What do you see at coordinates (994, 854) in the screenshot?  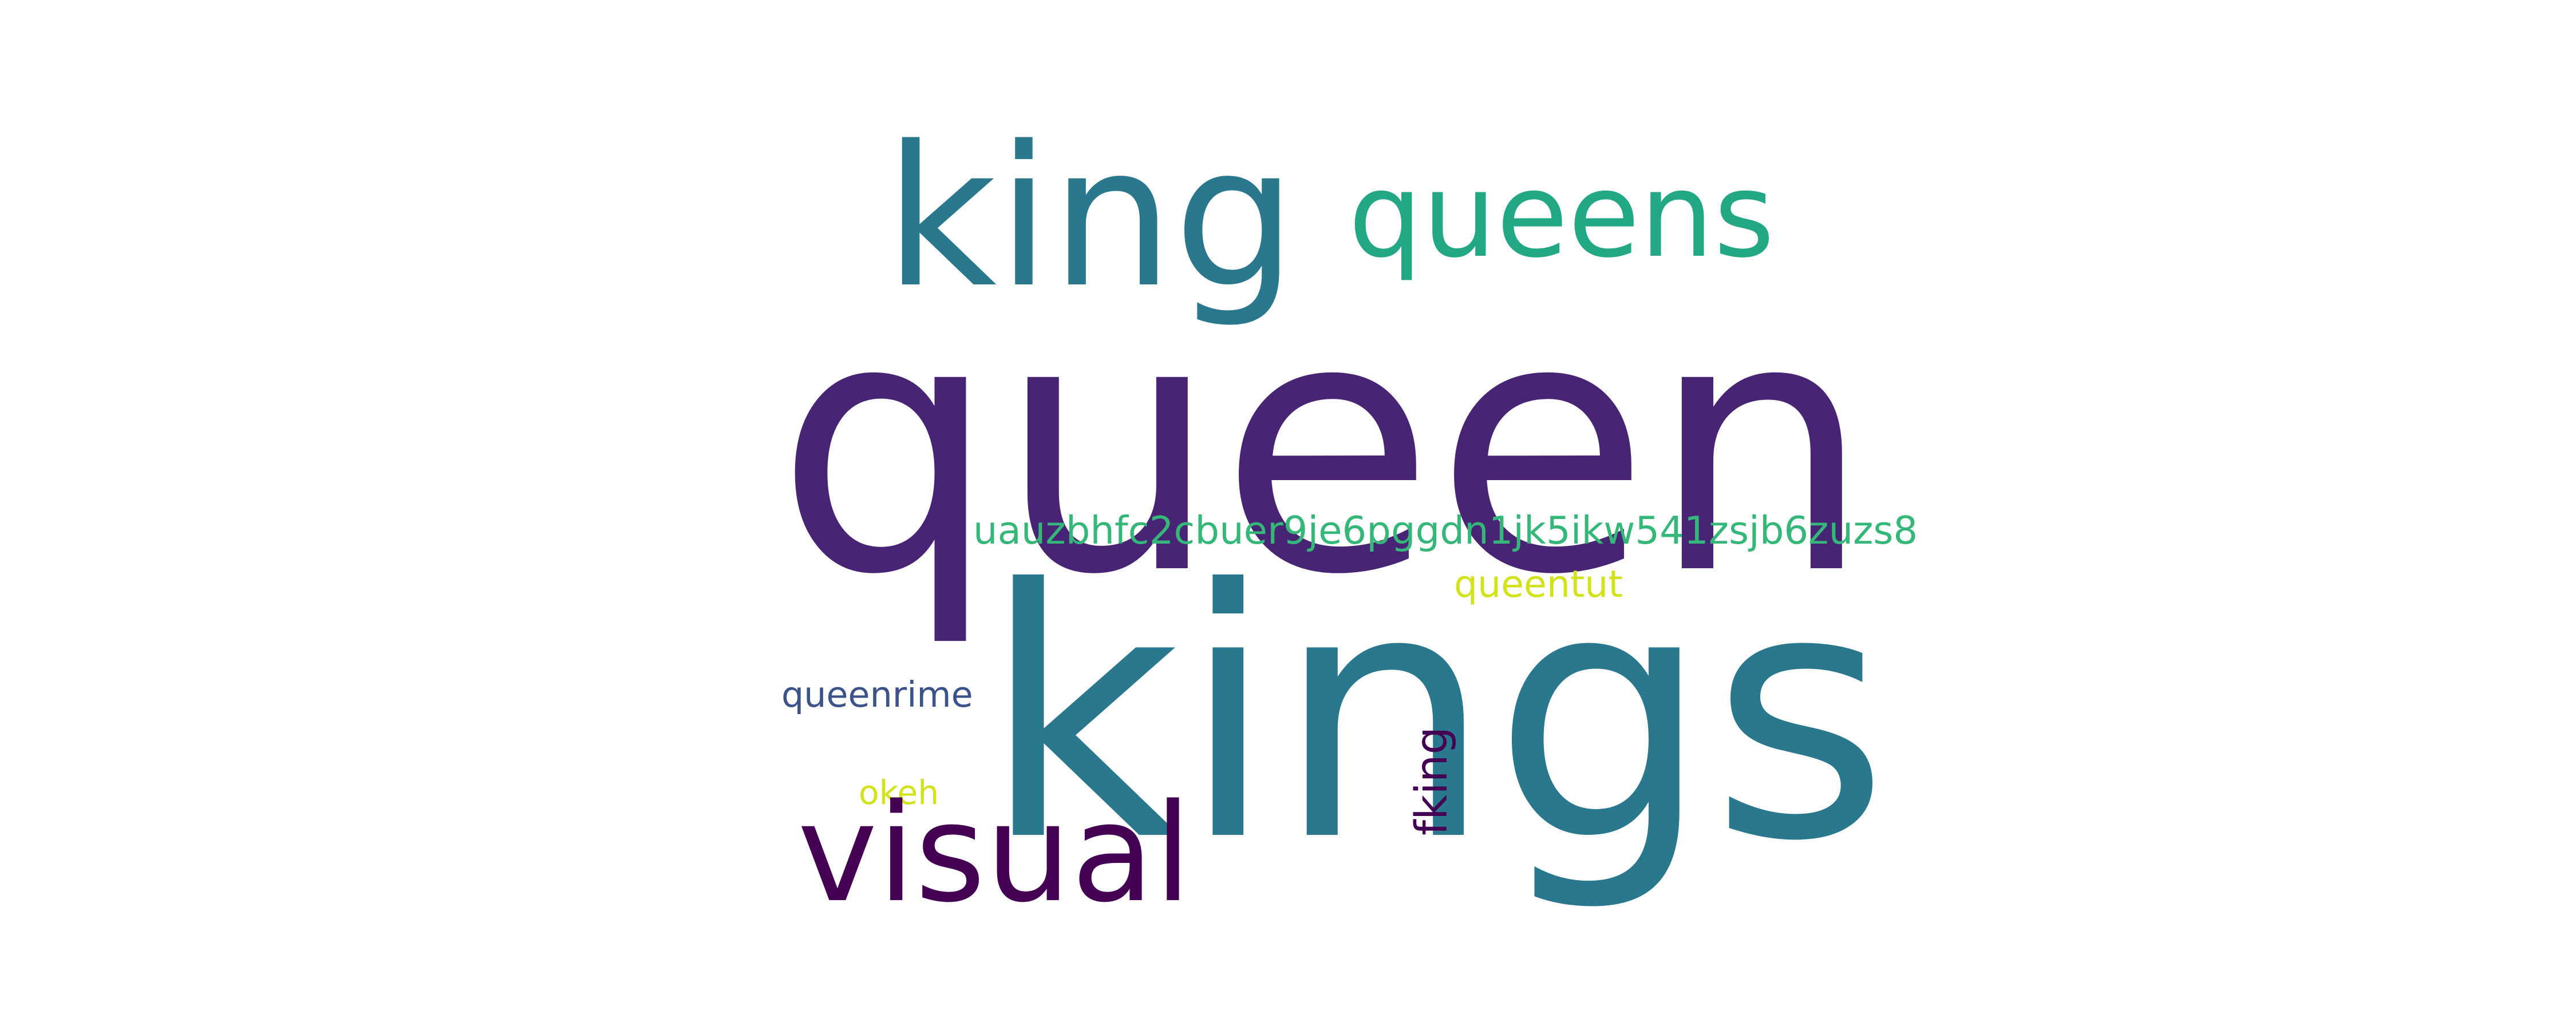 I see `word-visual: visual` at bounding box center [994, 854].